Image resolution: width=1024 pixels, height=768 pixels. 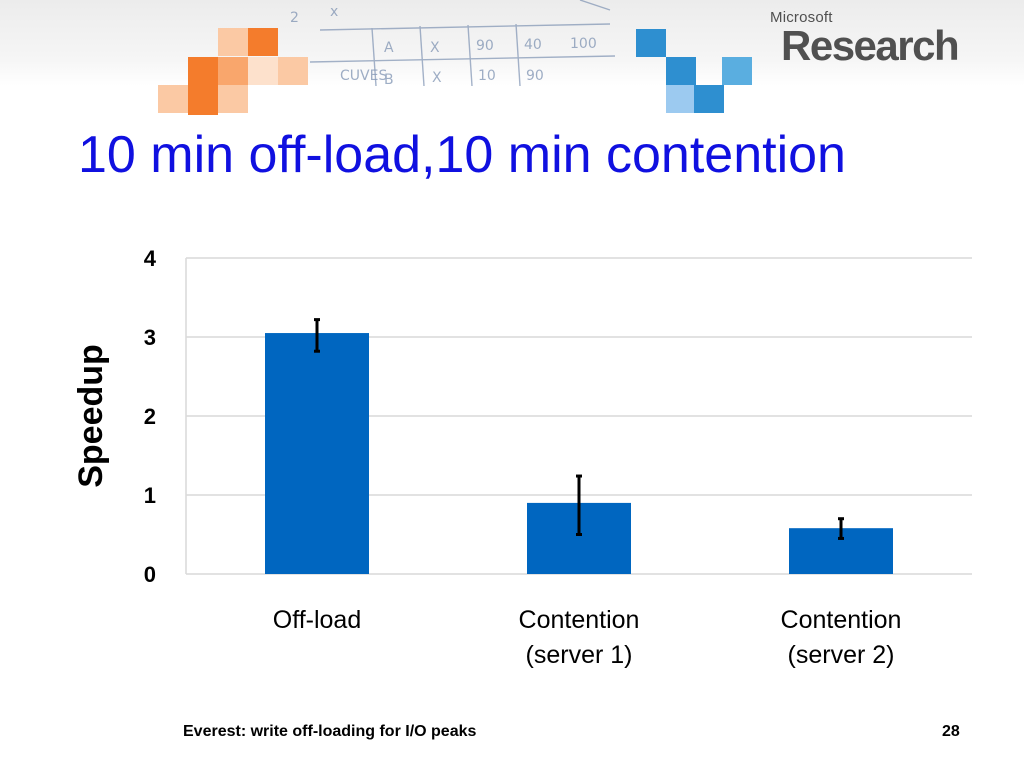 What do you see at coordinates (462, 155) in the screenshot?
I see `slide-title: 10 min off-load,10 min contention` at bounding box center [462, 155].